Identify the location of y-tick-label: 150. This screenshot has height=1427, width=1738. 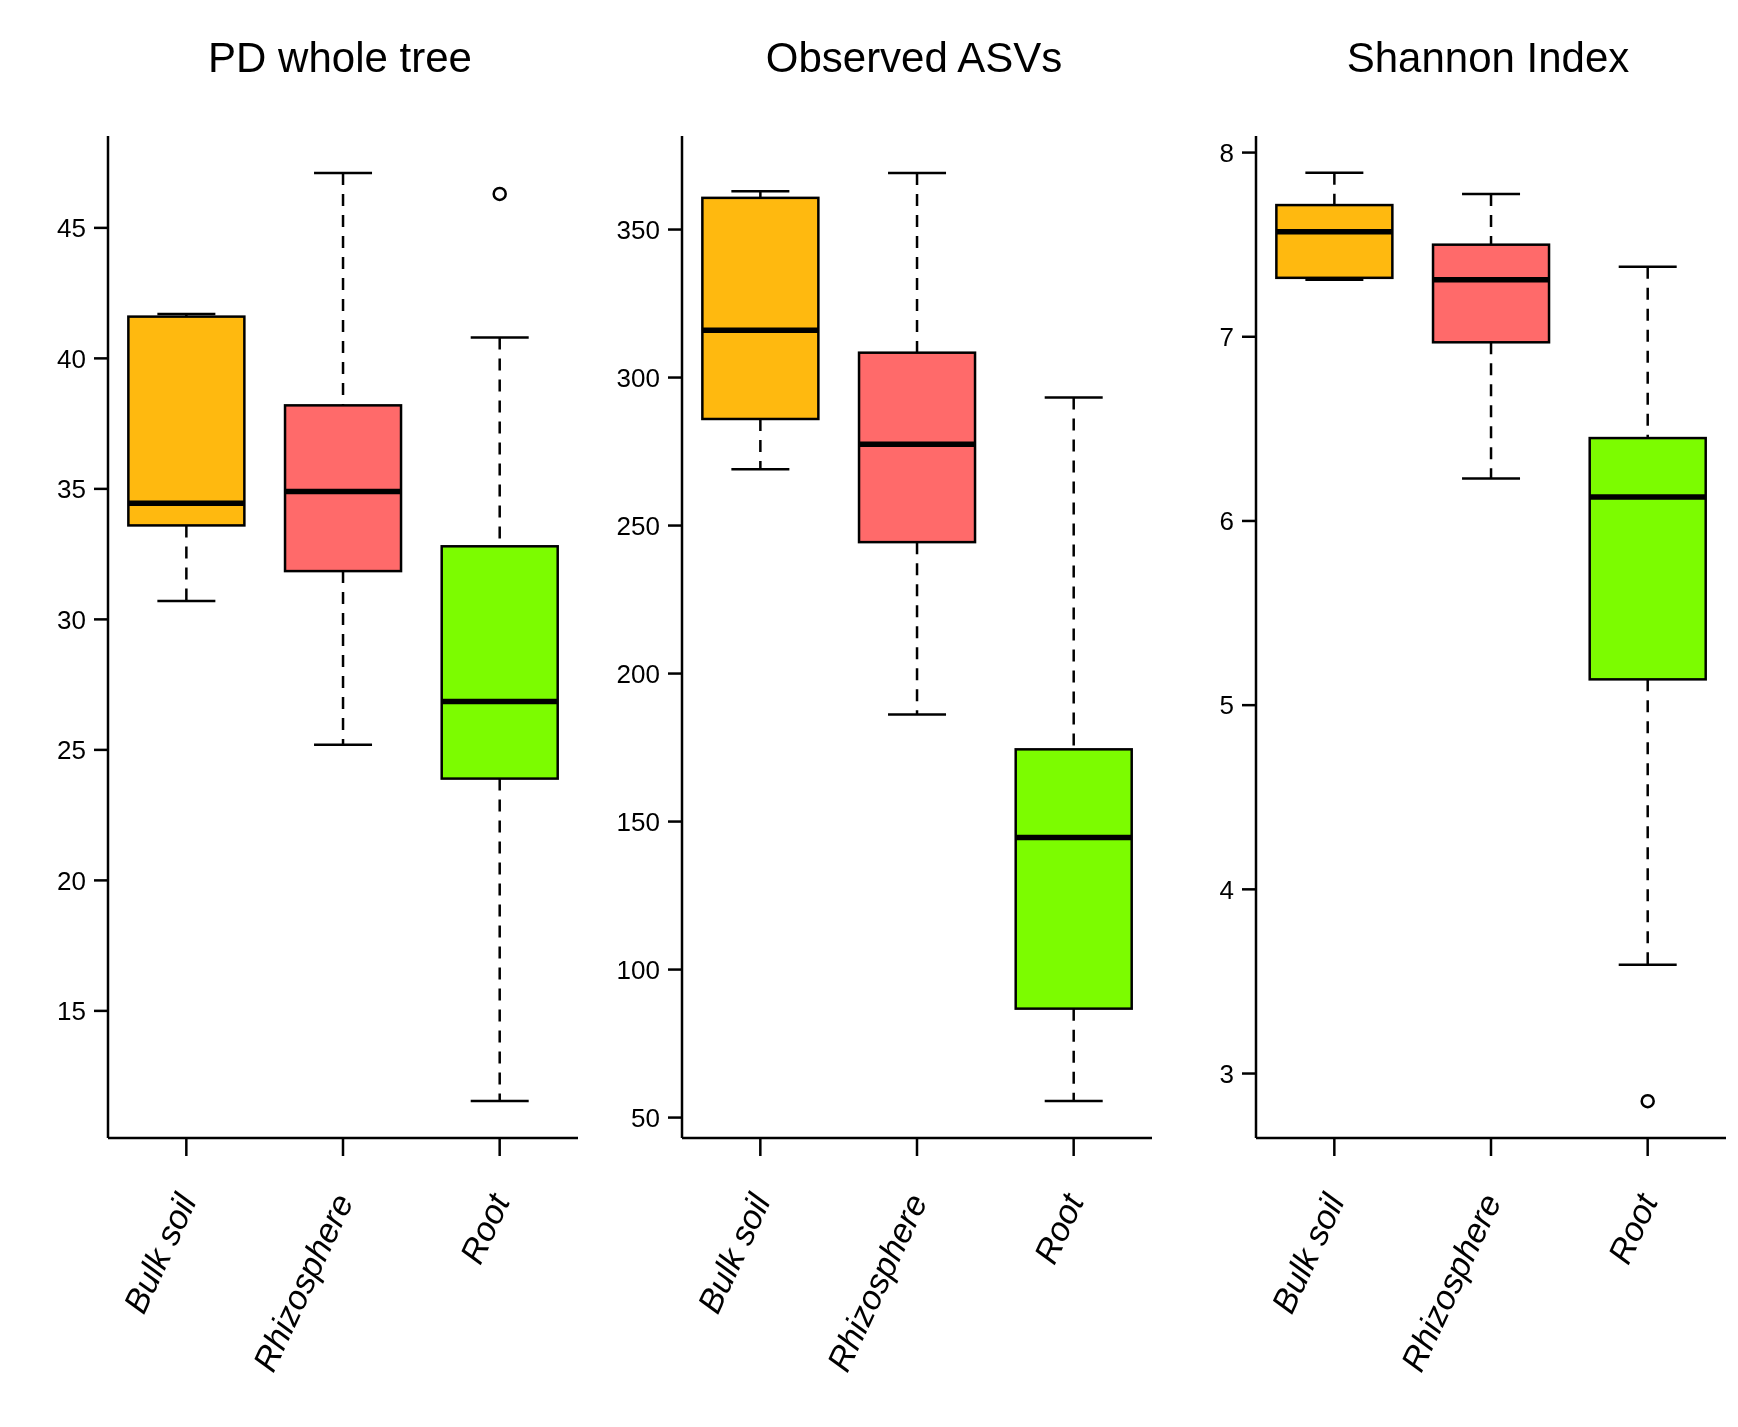
(638, 821).